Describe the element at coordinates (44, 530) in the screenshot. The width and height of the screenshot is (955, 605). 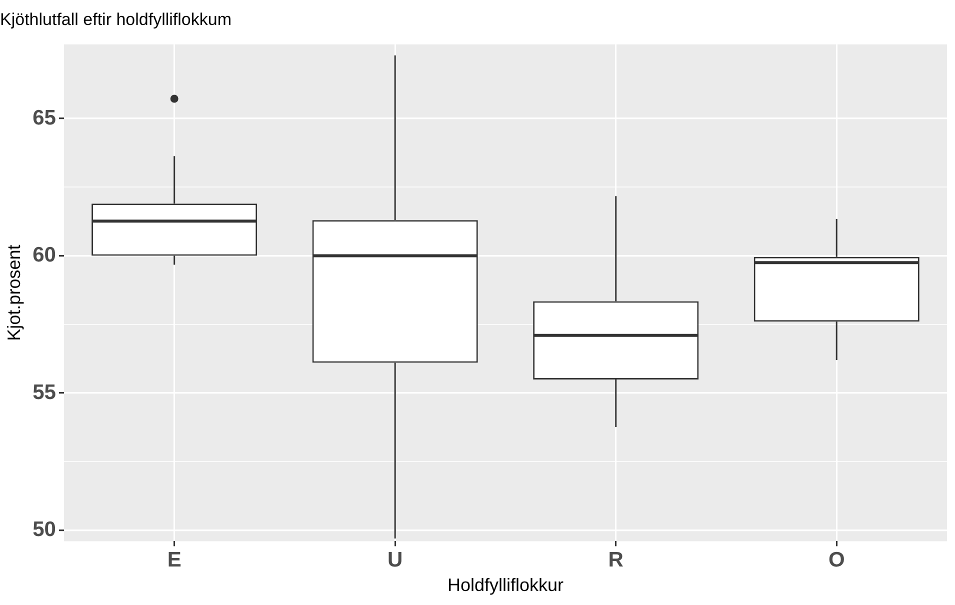
I see `y-tick-label: 50` at that location.